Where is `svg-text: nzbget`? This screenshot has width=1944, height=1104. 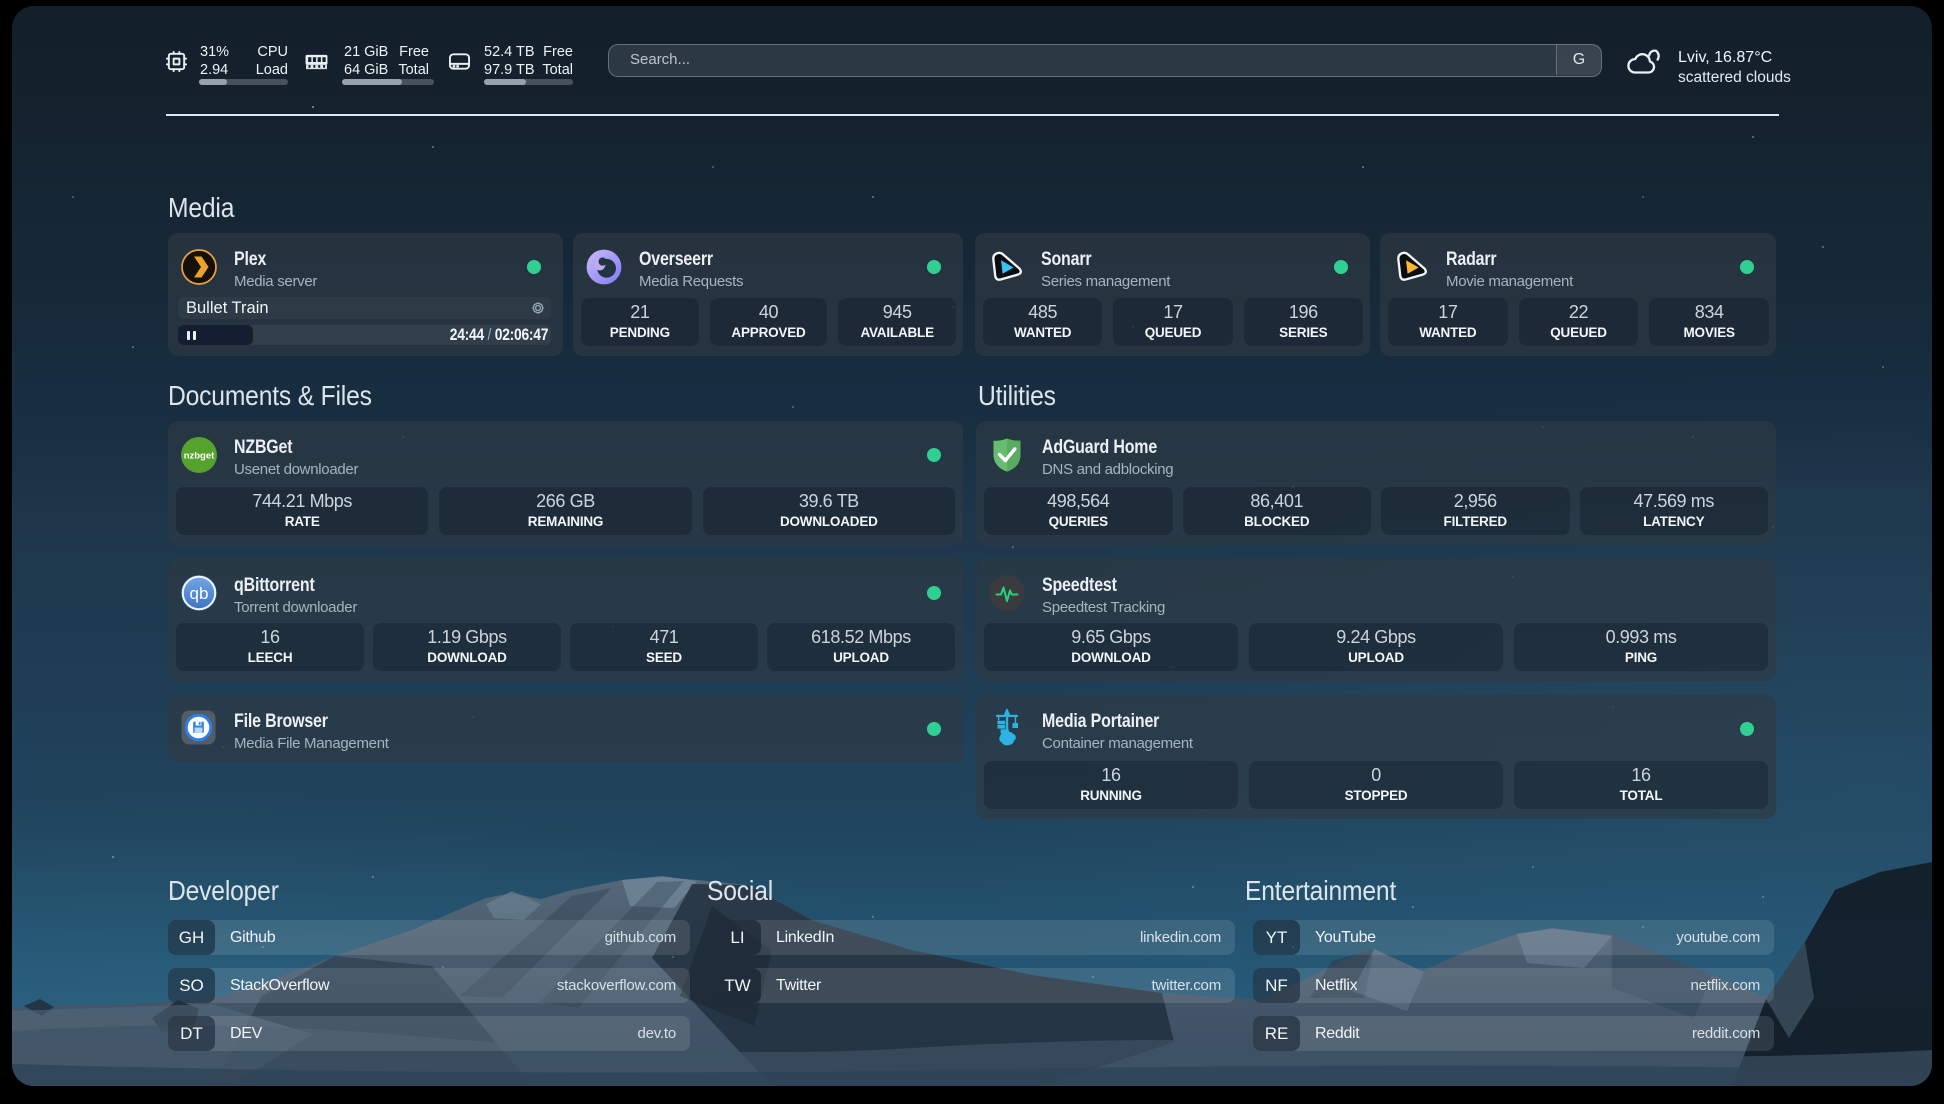
svg-text: nzbget is located at coordinates (199, 456).